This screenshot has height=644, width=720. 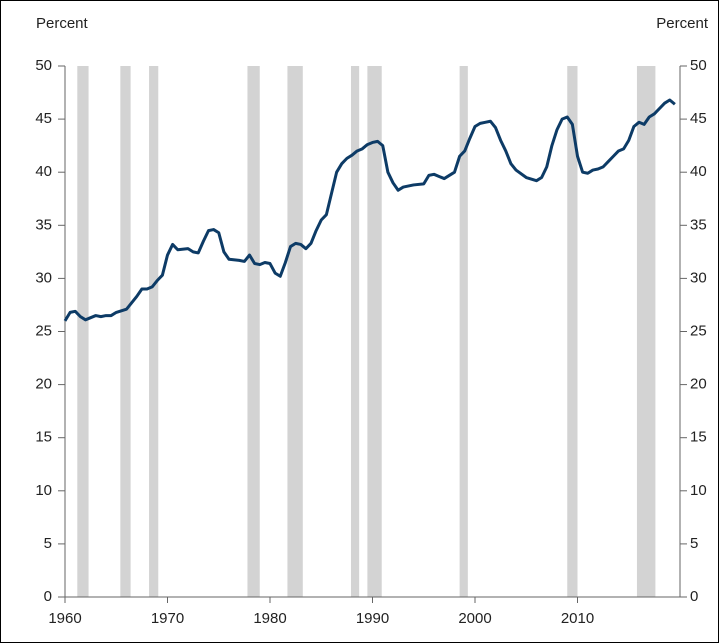 What do you see at coordinates (43, 277) in the screenshot?
I see `y-tick-label: 30` at bounding box center [43, 277].